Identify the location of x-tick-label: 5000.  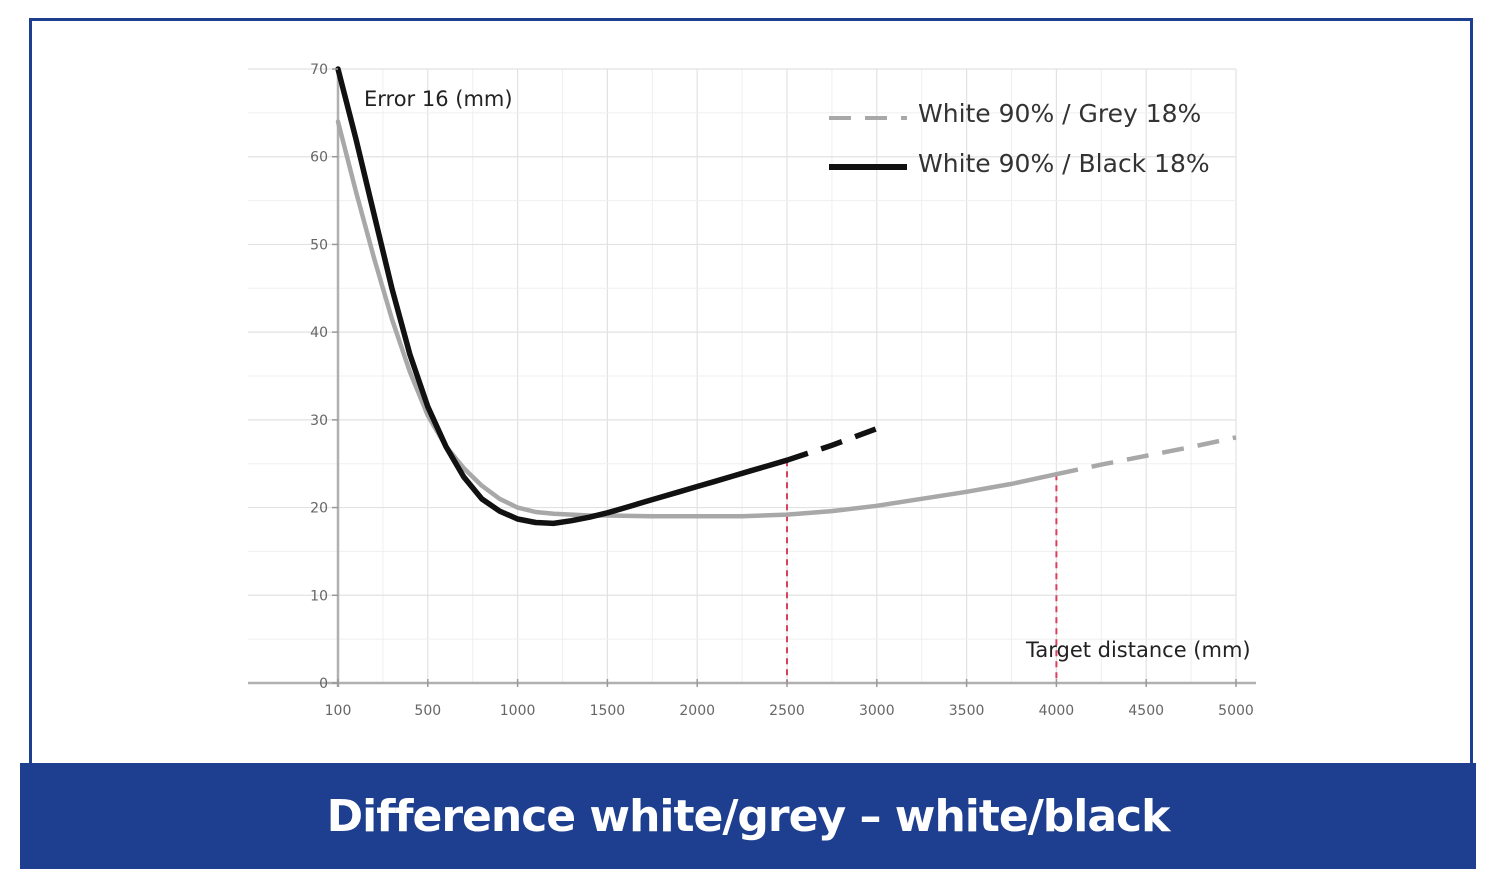
(1236, 711).